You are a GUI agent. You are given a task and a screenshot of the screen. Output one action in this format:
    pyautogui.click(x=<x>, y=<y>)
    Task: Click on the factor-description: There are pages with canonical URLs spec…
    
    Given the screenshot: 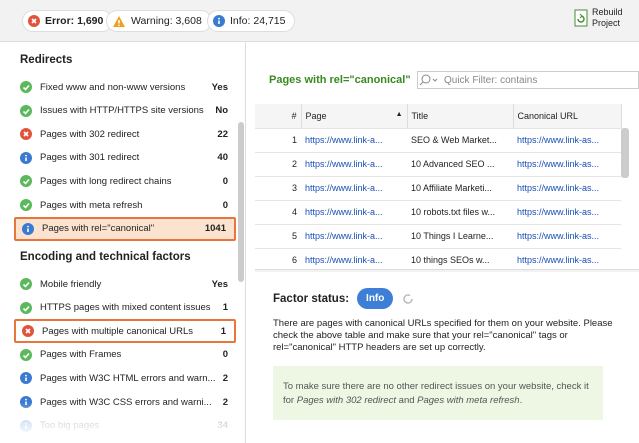 What is the action you would take?
    pyautogui.click(x=443, y=335)
    